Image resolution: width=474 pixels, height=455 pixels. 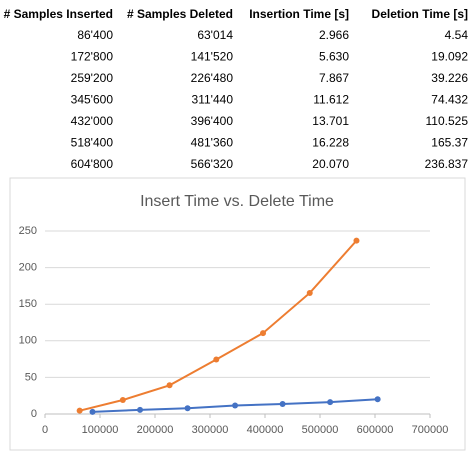 I want to click on chart-title: Insert Time vs. Delete Time, so click(x=237, y=201).